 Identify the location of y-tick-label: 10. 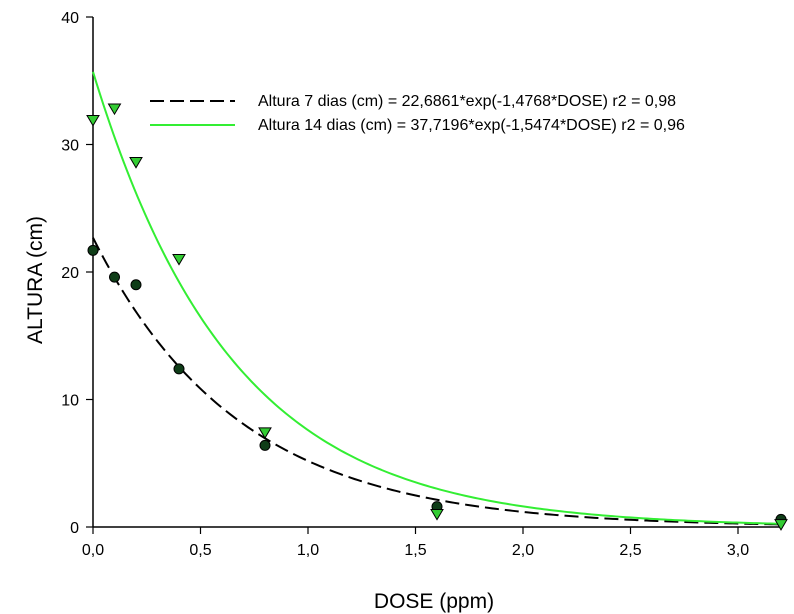
(70, 401).